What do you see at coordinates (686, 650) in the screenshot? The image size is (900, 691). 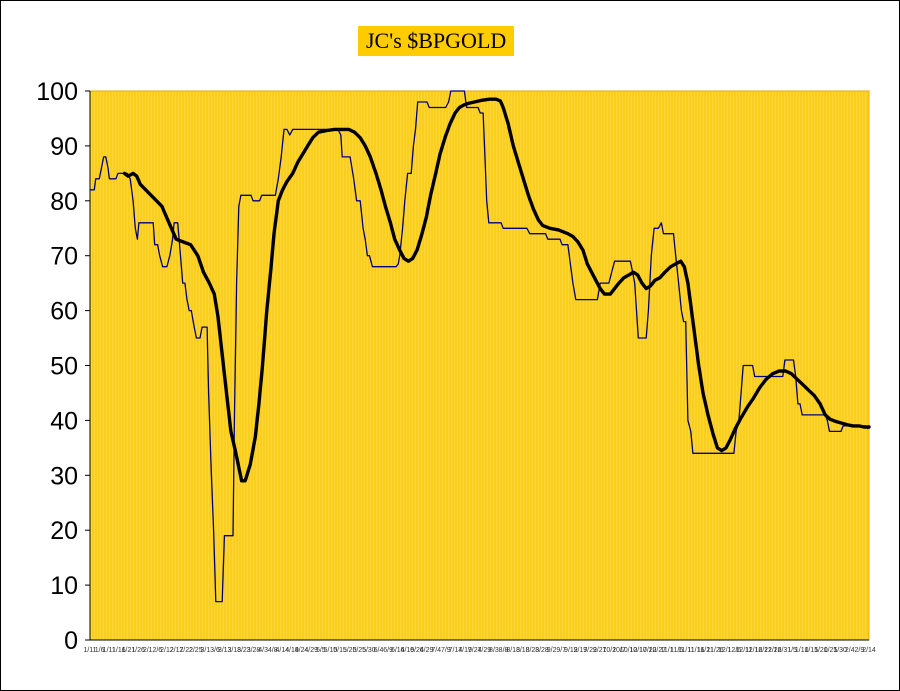 I see `x-tick-label: 11/11` at bounding box center [686, 650].